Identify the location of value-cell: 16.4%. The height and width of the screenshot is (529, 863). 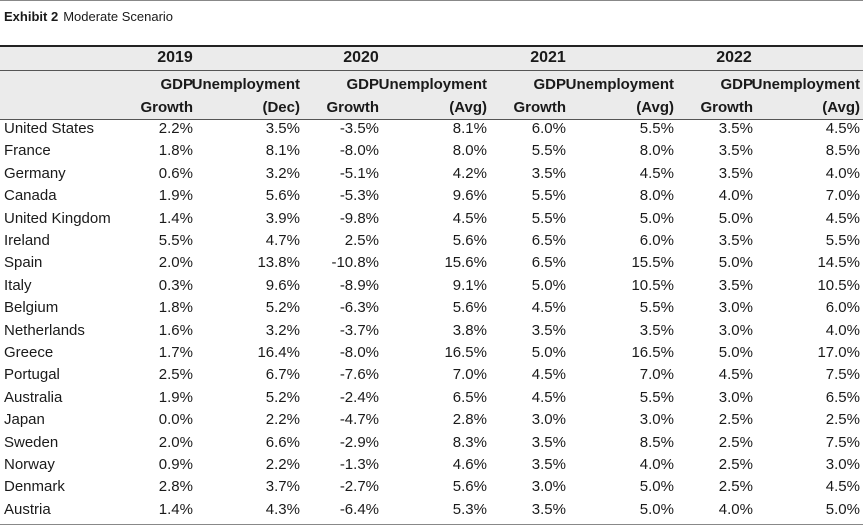
(278, 352).